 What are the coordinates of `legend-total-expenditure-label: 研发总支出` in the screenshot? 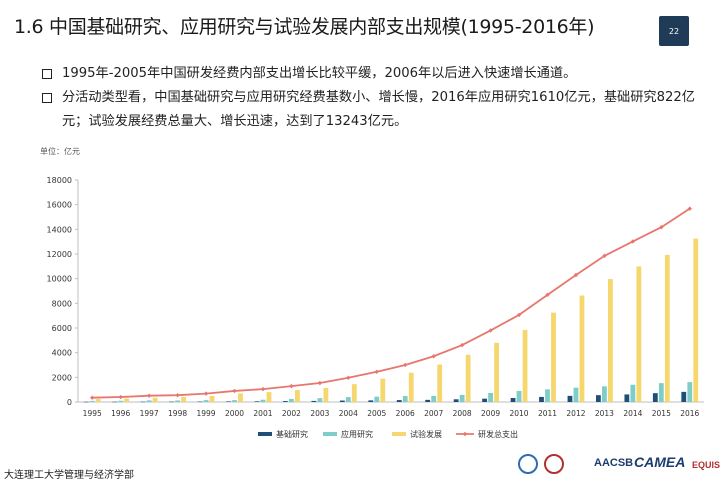 It's located at (498, 434).